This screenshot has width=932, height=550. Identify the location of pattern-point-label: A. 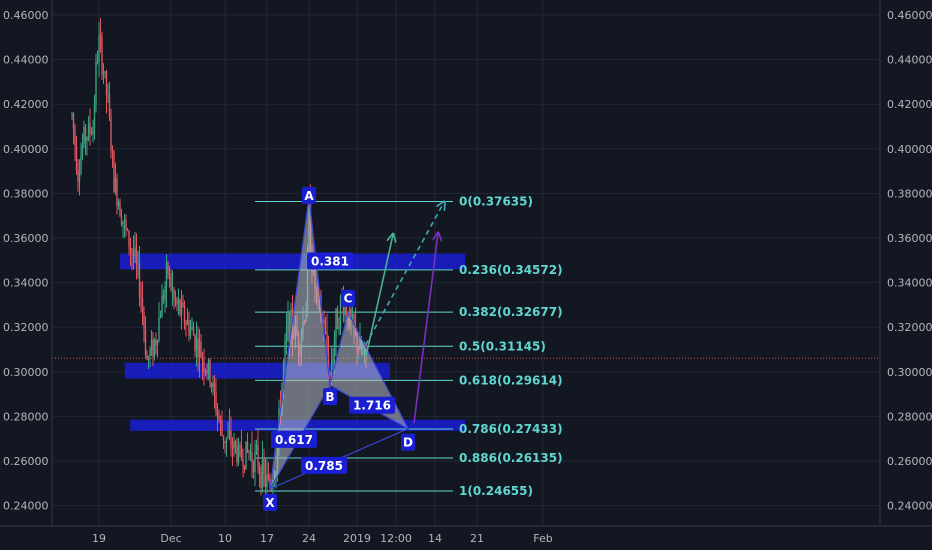
(309, 196).